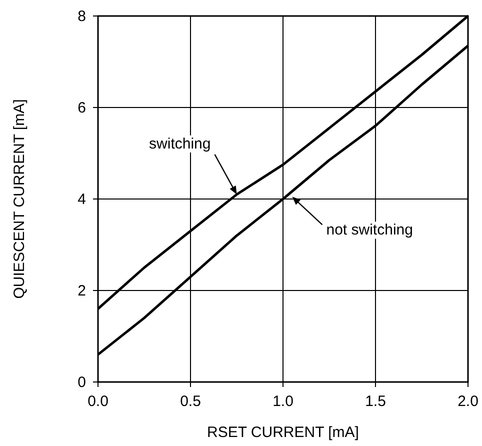 The height and width of the screenshot is (446, 482). What do you see at coordinates (190, 401) in the screenshot?
I see `x-tick-label: 0.5` at bounding box center [190, 401].